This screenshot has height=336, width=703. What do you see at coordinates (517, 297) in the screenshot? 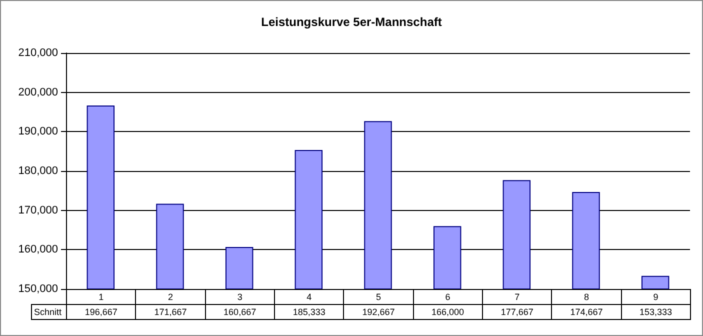
I see `x-tick-label: 7` at bounding box center [517, 297].